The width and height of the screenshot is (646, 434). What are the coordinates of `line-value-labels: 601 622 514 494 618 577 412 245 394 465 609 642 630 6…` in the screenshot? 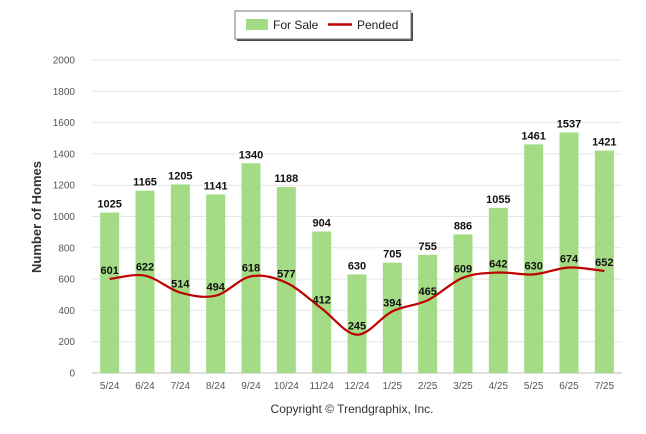 It's located at (356, 293).